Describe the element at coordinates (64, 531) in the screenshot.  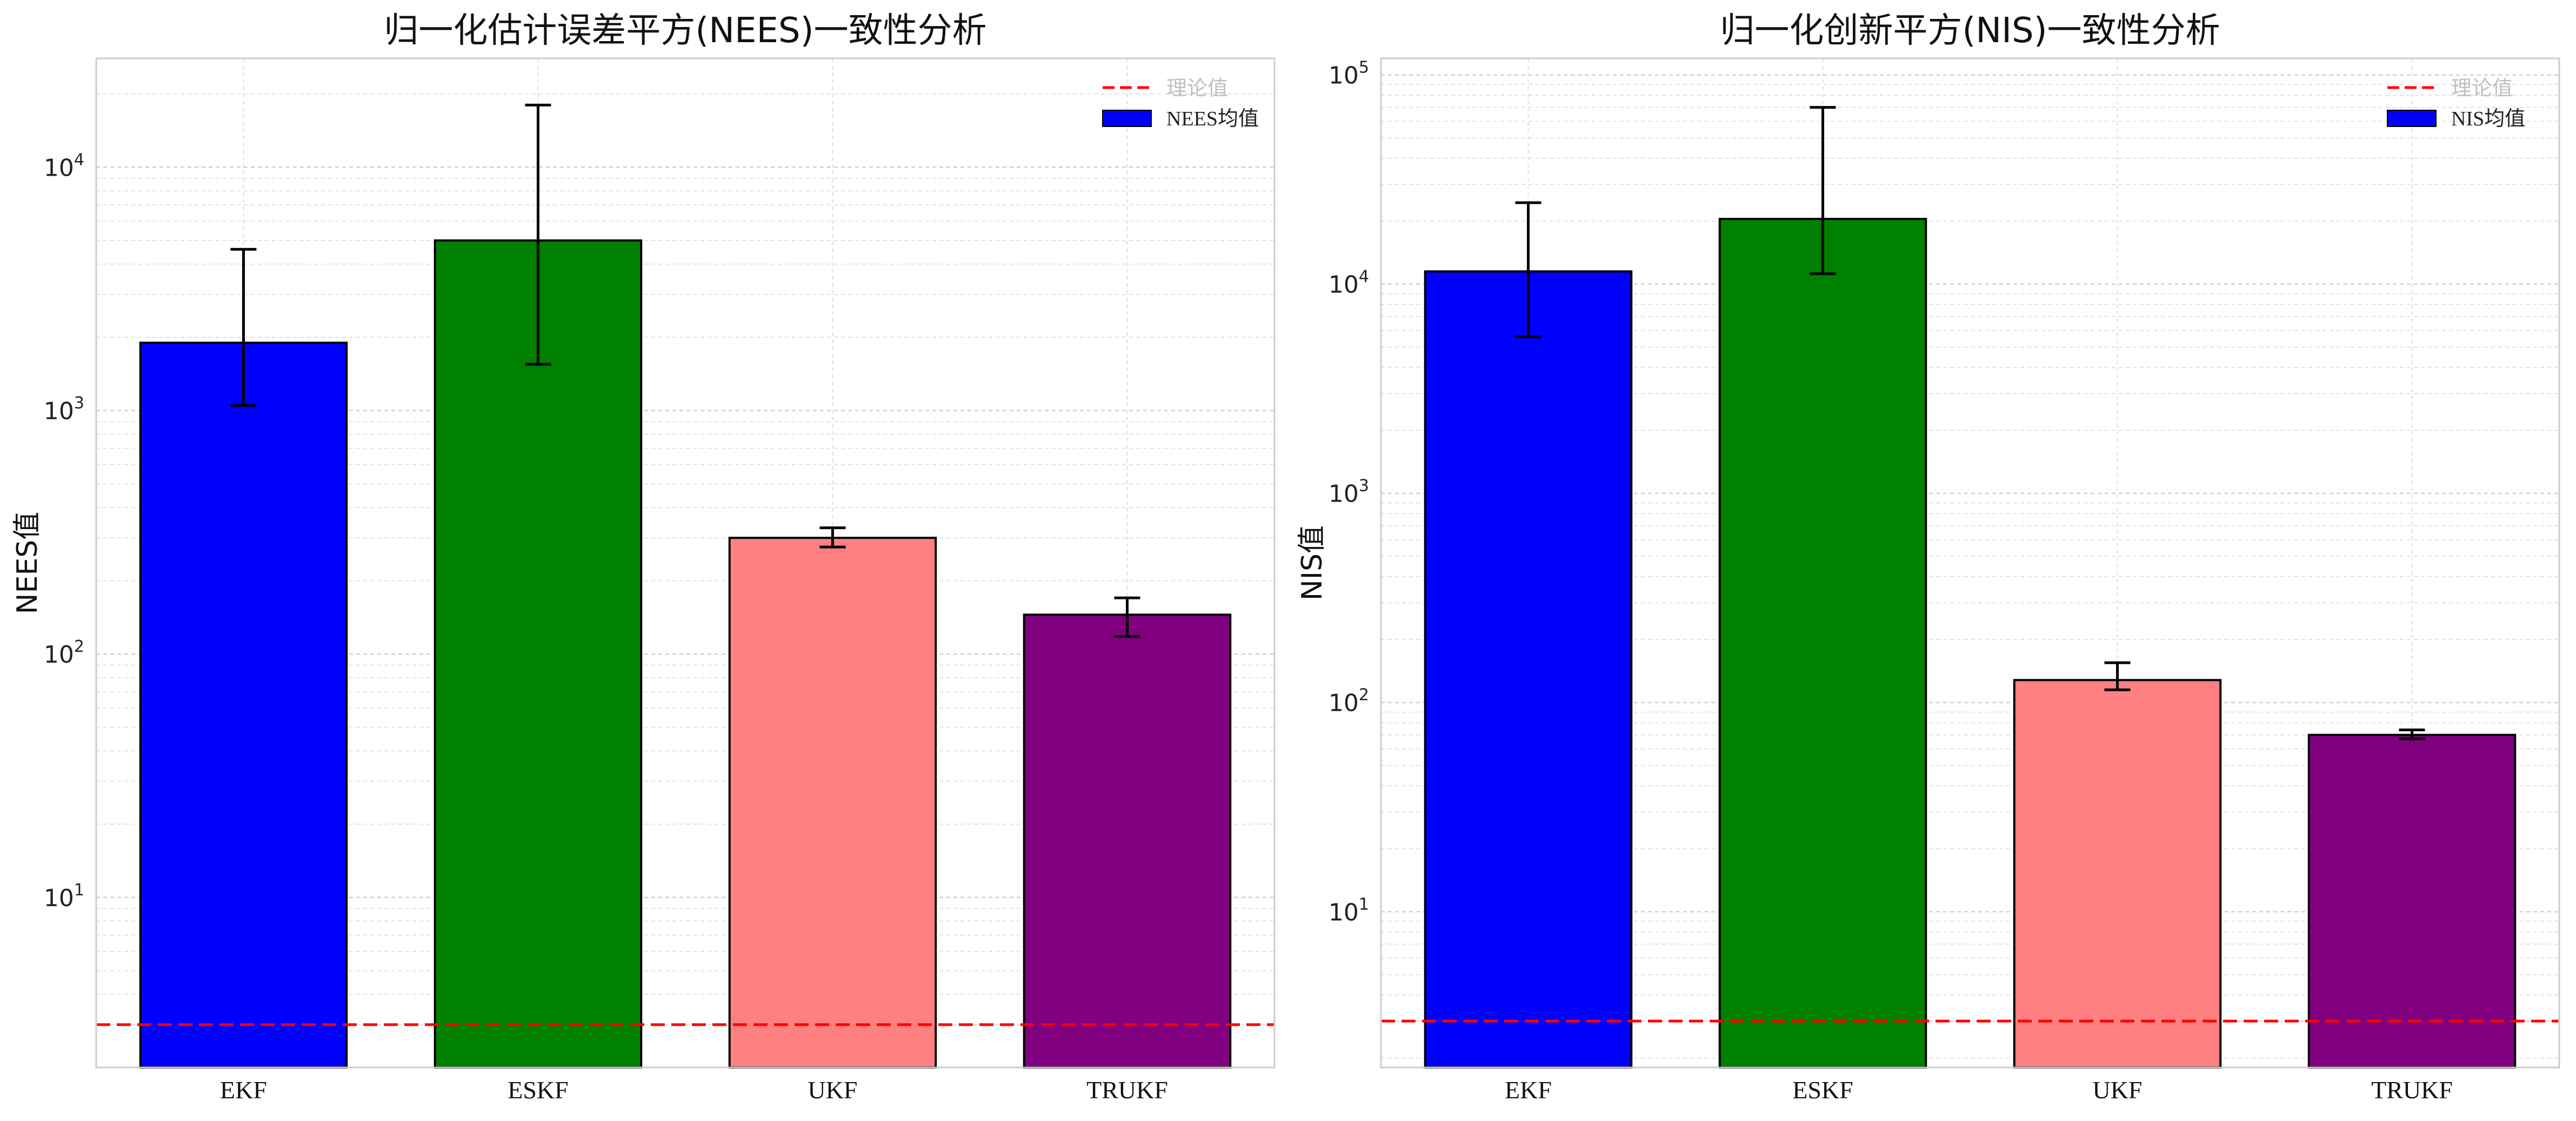
I see `y-tick-labels: 10¹ 10² 10³ 10⁴` at that location.